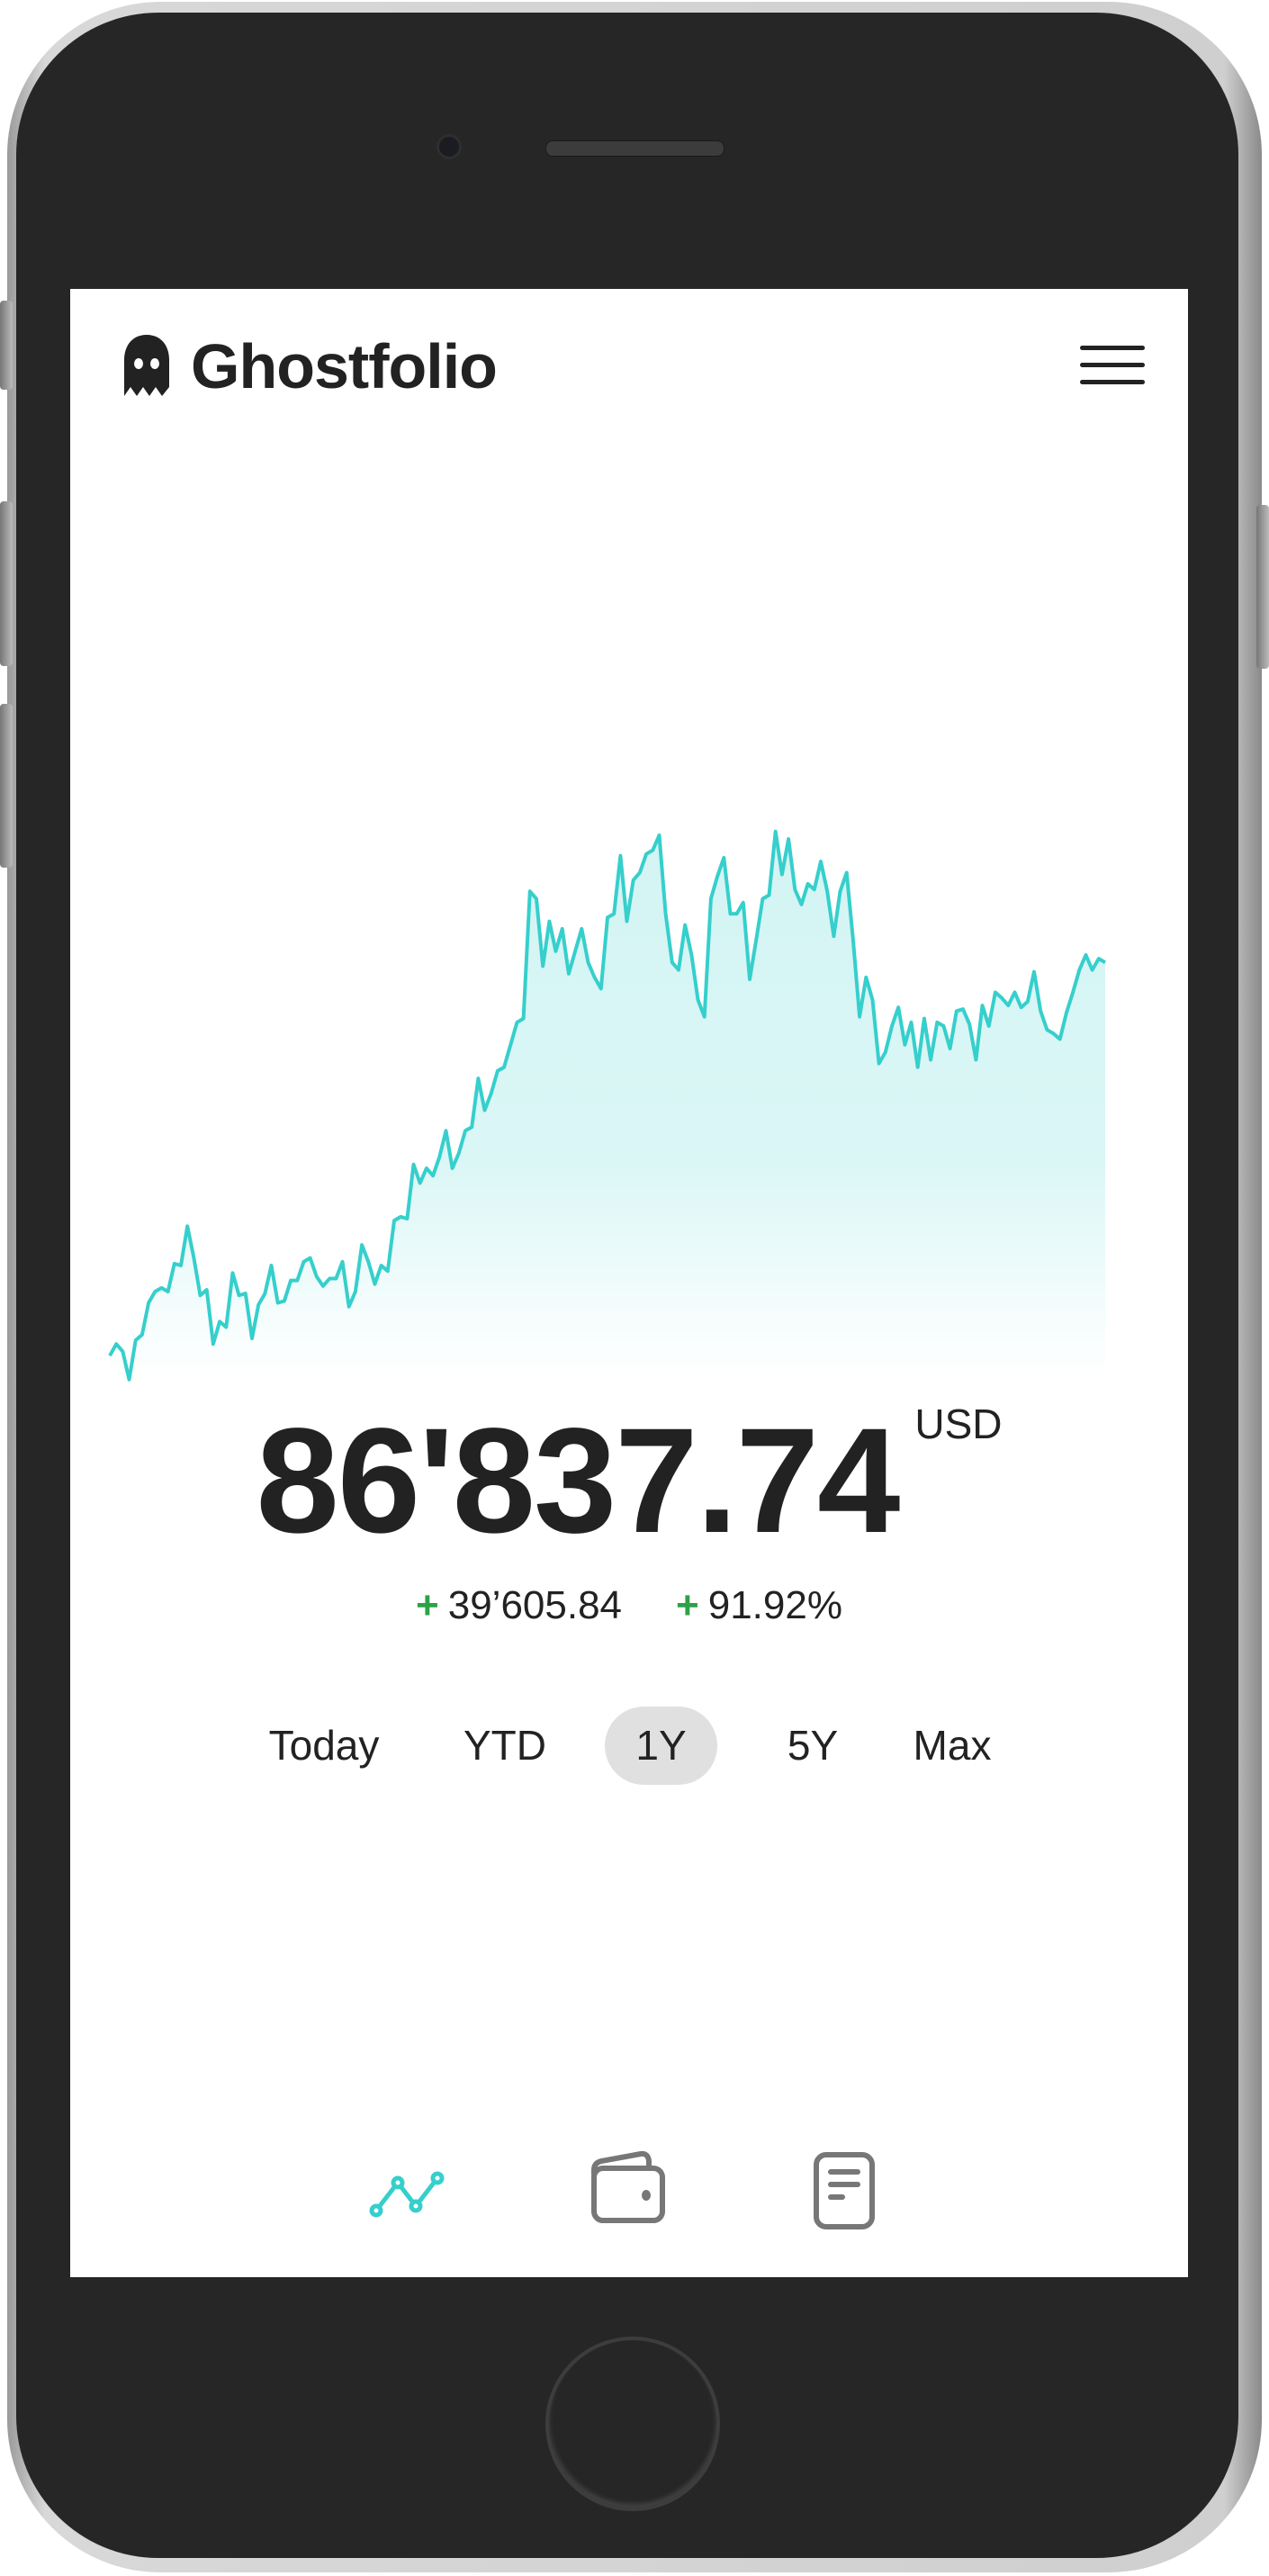  Describe the element at coordinates (628, 2186) in the screenshot. I see `wallet-icon` at that location.